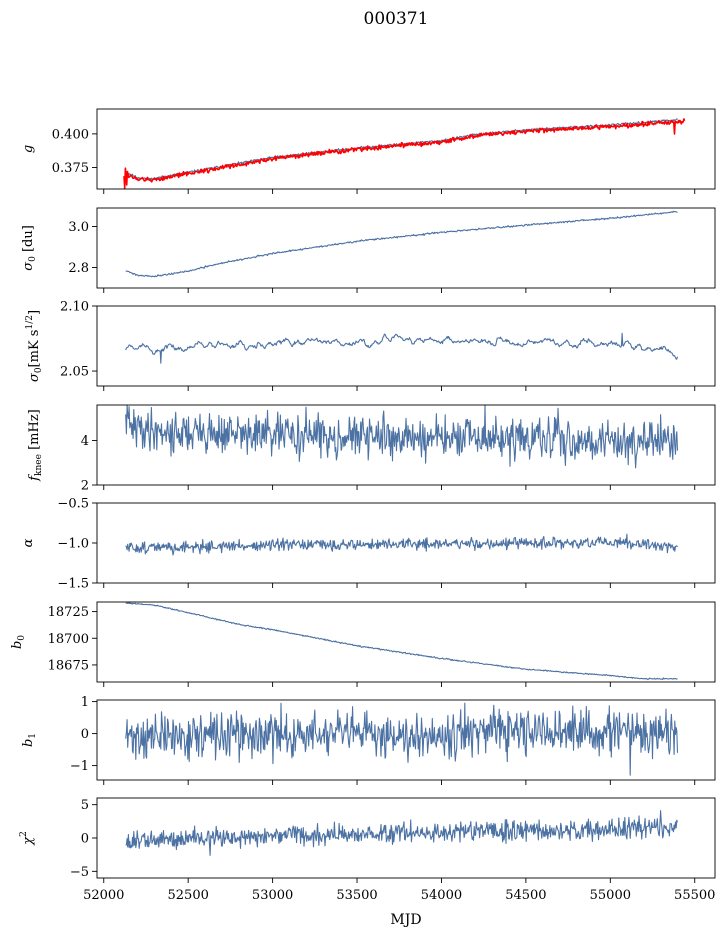 The height and width of the screenshot is (936, 725). I want to click on x-tick-label: 54500, so click(525, 895).